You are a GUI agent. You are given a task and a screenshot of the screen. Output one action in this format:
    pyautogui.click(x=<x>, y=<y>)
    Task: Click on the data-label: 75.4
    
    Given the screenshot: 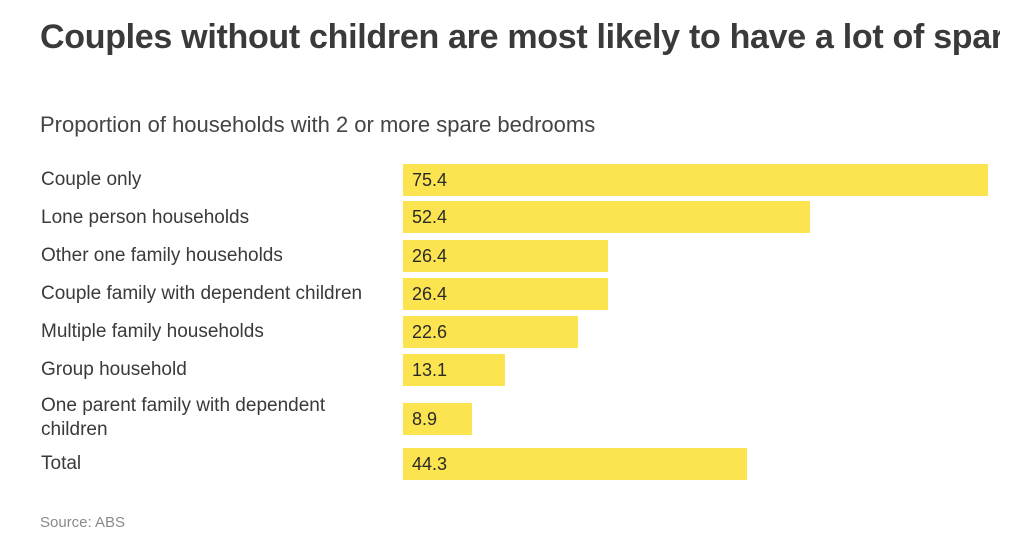 What is the action you would take?
    pyautogui.click(x=430, y=180)
    